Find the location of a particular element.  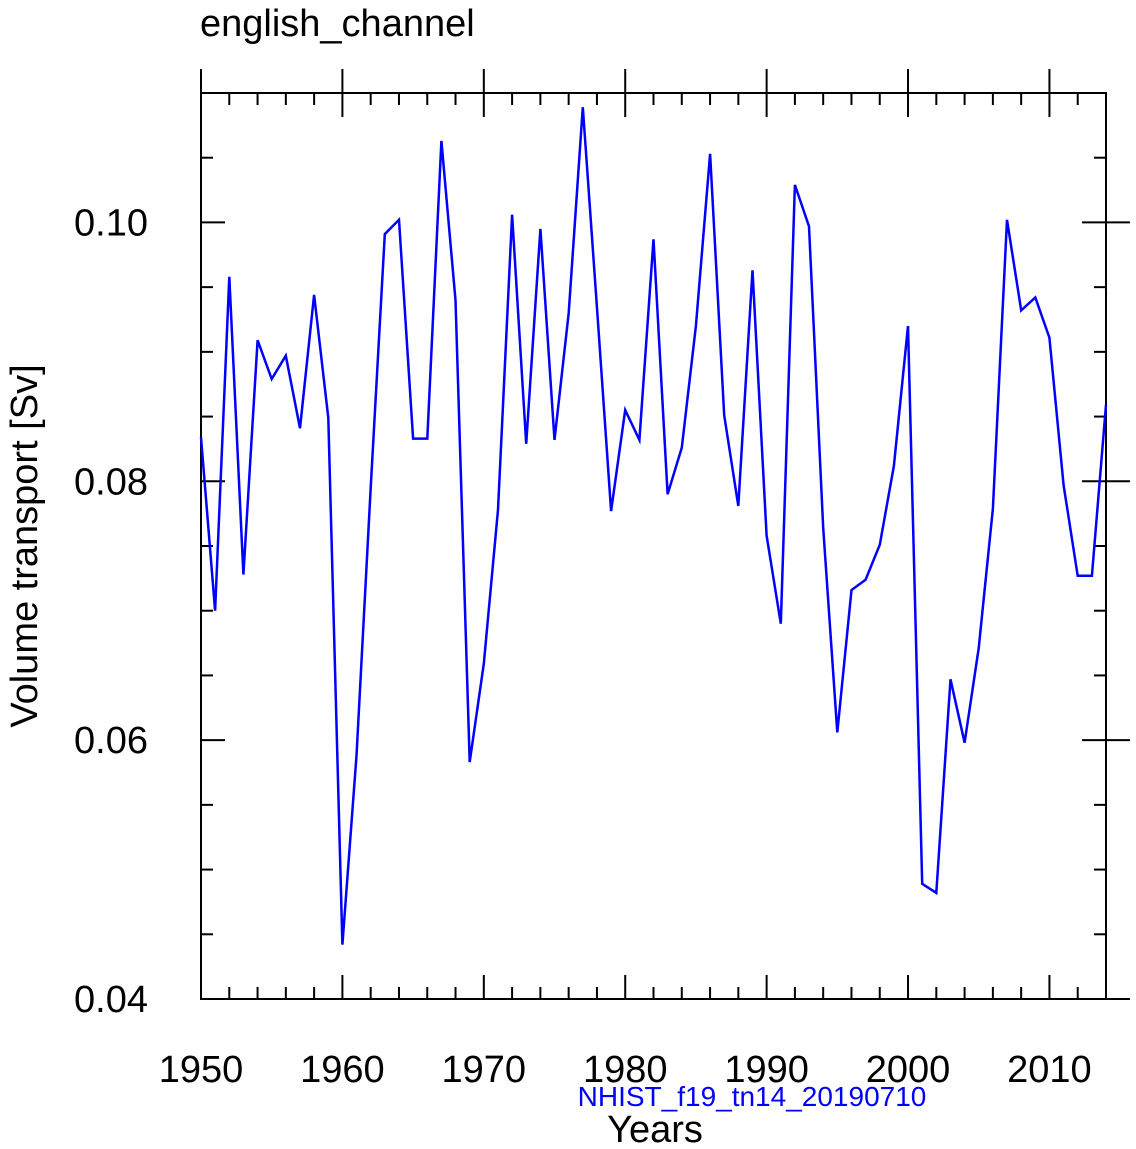

x-tick-label: 1960 is located at coordinates (342, 1070).